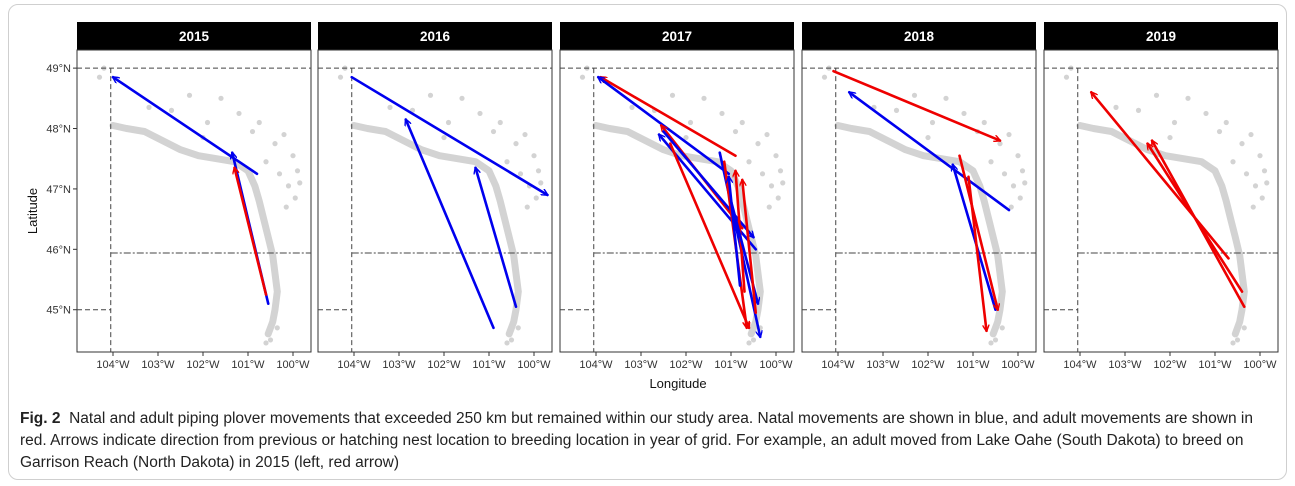 This screenshot has height=486, width=1295. I want to click on panel-frame, so click(194, 201).